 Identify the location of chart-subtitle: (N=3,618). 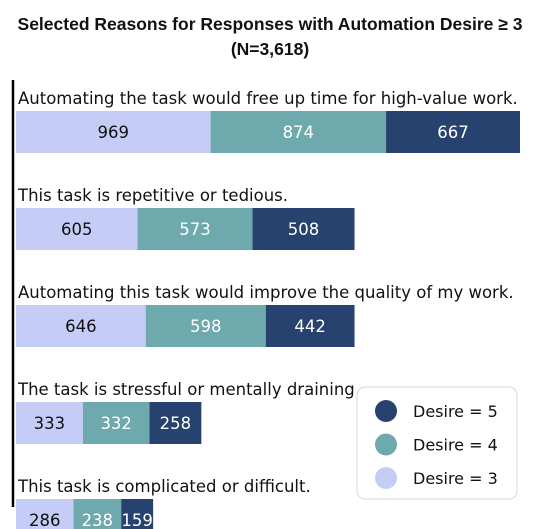
(270, 49).